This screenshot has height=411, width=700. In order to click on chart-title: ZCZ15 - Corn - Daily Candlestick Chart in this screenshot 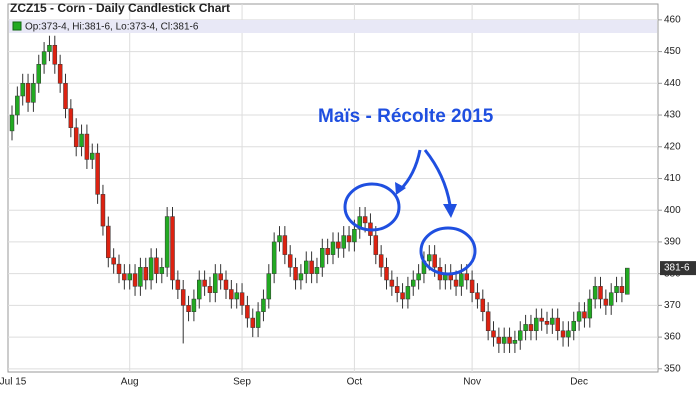, I will do `click(120, 8)`.